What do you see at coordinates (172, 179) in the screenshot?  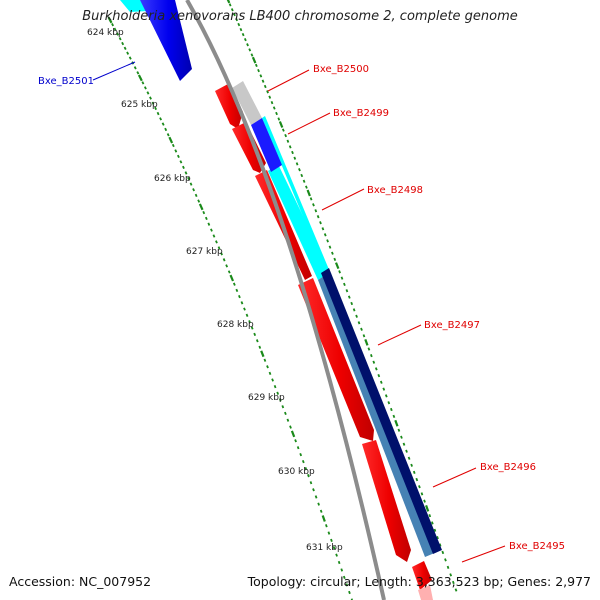 I see `kbp-label: 626 kbp` at bounding box center [172, 179].